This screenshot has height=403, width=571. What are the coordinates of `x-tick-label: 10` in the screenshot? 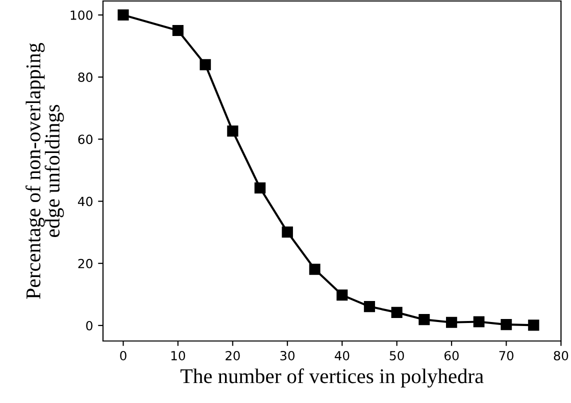 It's located at (178, 355).